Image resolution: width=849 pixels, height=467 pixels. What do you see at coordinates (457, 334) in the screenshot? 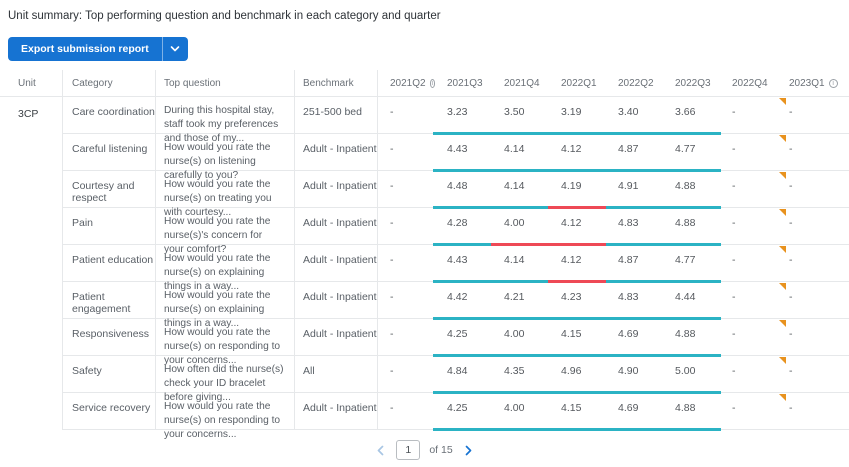
I see `score-cell: 4.25` at bounding box center [457, 334].